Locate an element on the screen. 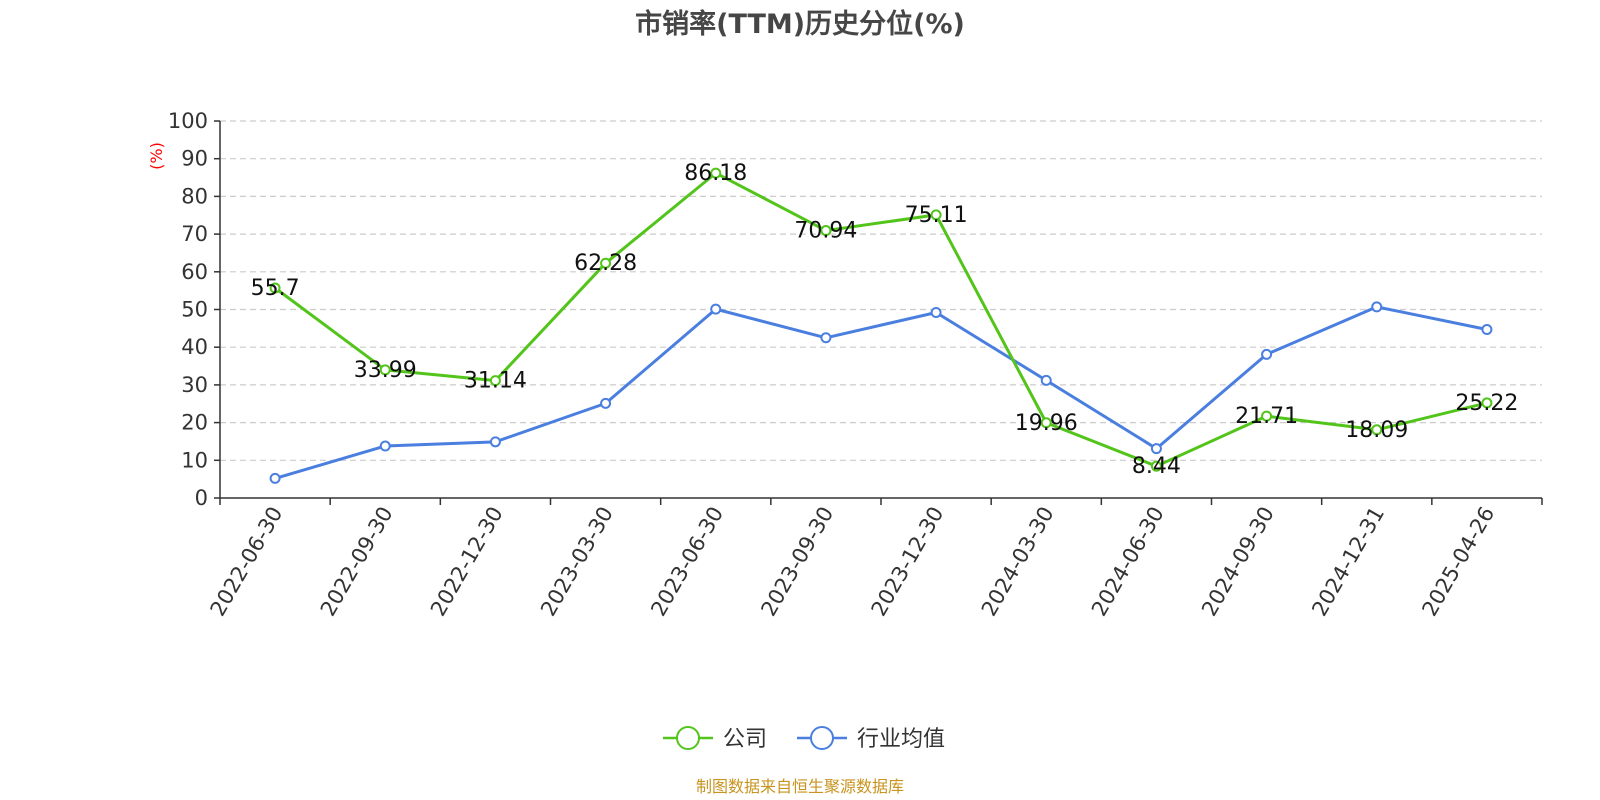 This screenshot has width=1600, height=800. x-tick-label: 2024-12-31 is located at coordinates (1348, 562).